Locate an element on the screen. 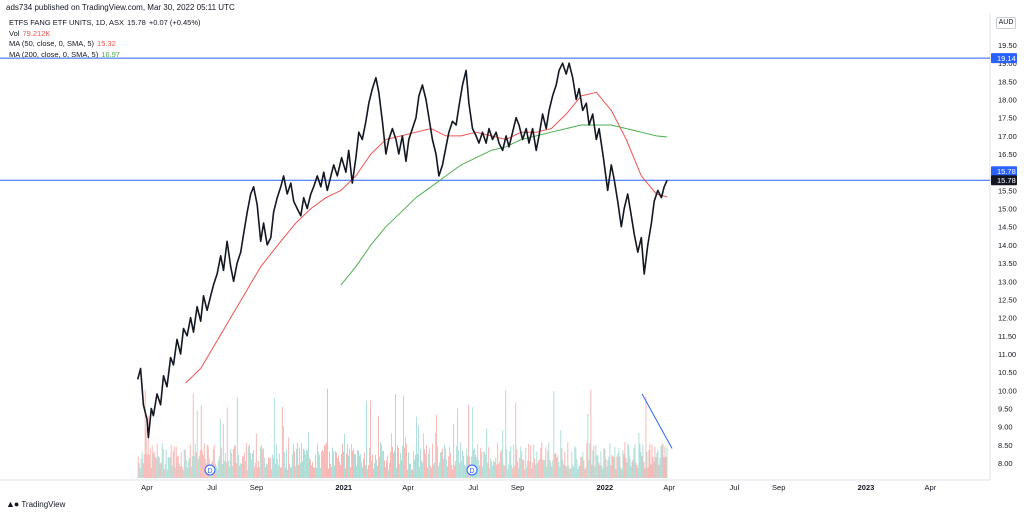 The width and height of the screenshot is (1024, 513). x-tick-label: Jul is located at coordinates (473, 487).